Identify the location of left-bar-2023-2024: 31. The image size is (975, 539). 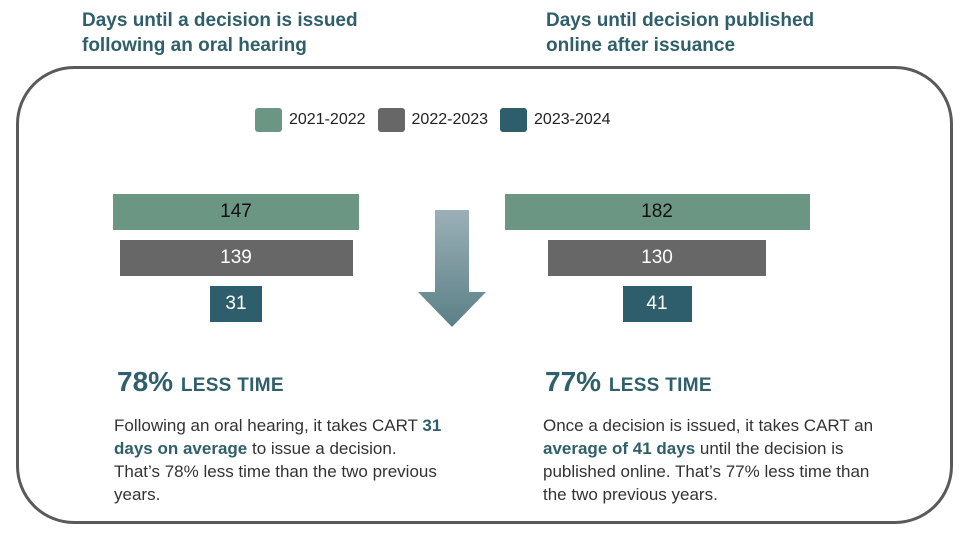
(236, 304).